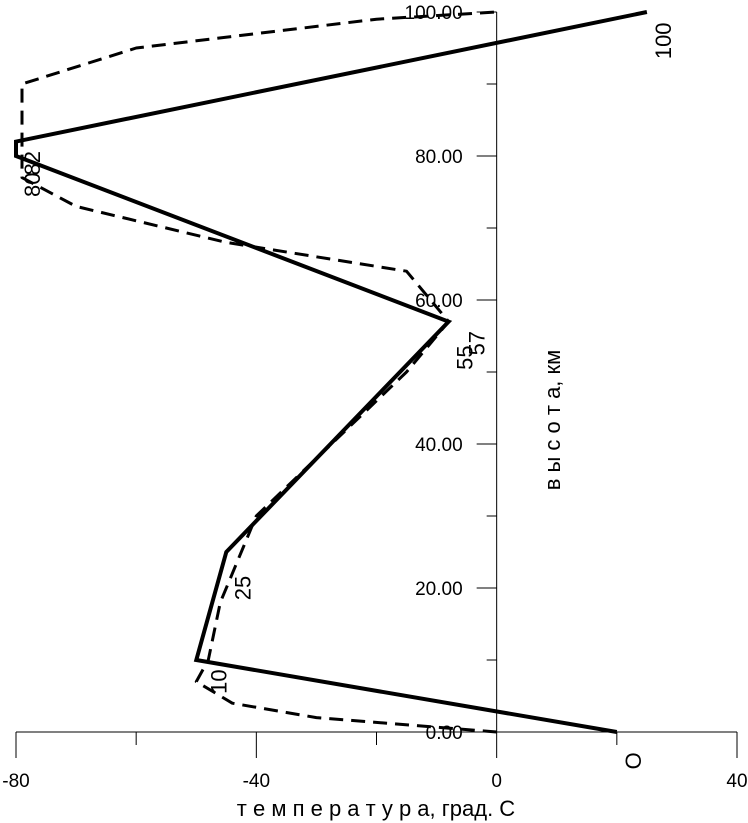 This screenshot has height=823, width=748. Describe the element at coordinates (439, 301) in the screenshot. I see `y-tick-label: 60.00` at that location.